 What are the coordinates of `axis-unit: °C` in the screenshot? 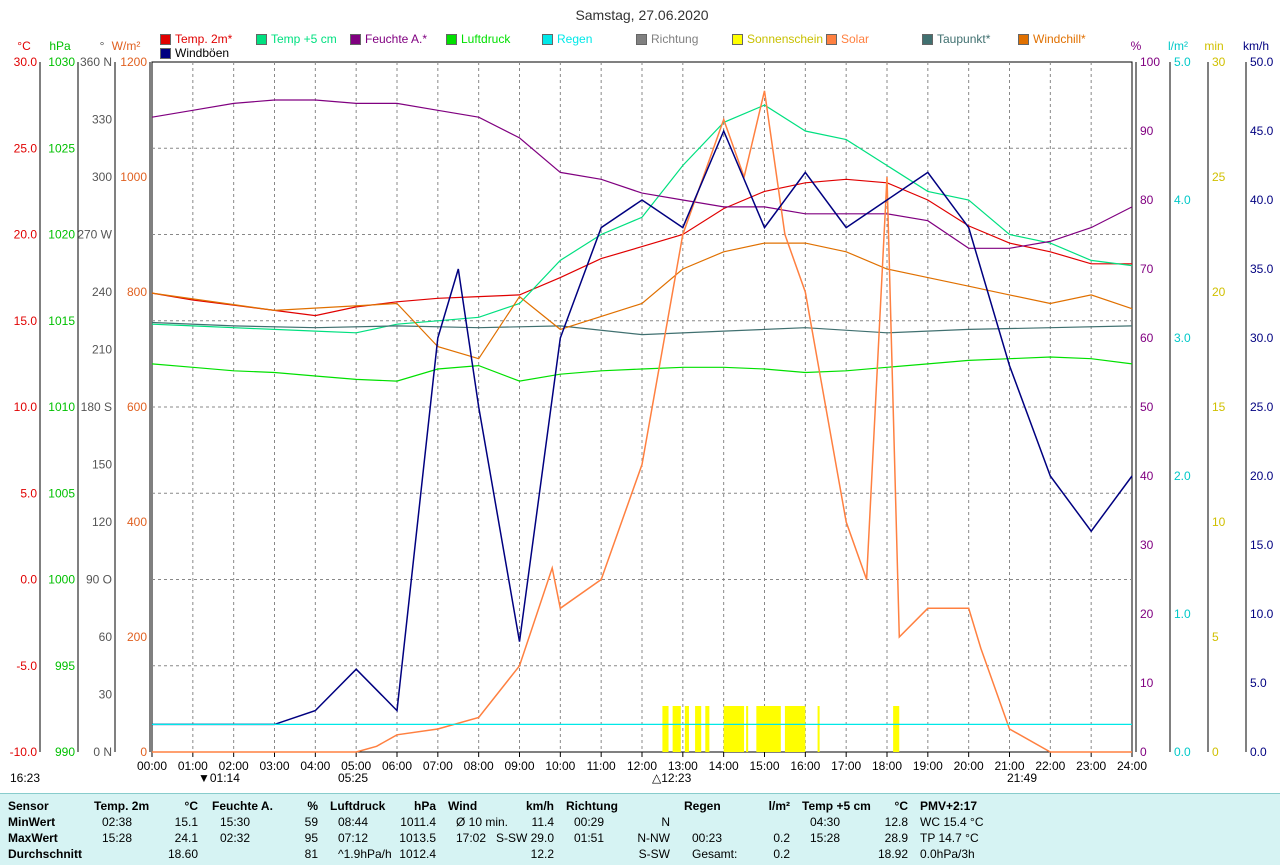 It's located at (24, 46).